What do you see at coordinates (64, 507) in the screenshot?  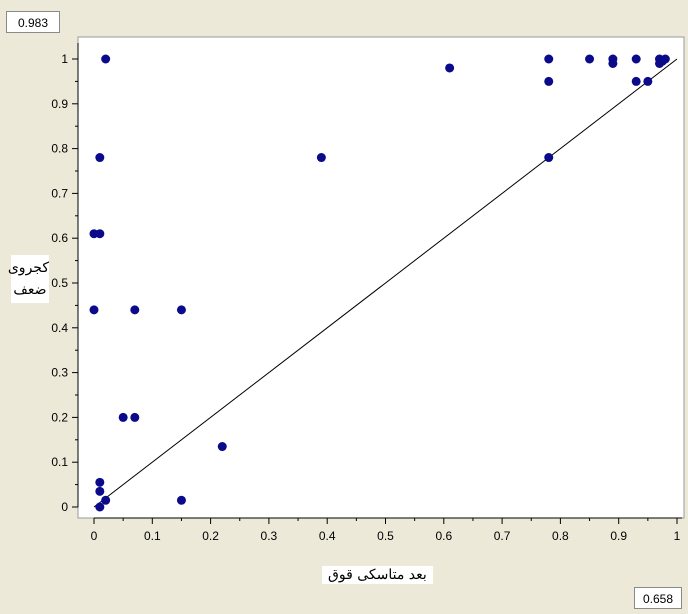 I see `y-tick-label: 0` at bounding box center [64, 507].